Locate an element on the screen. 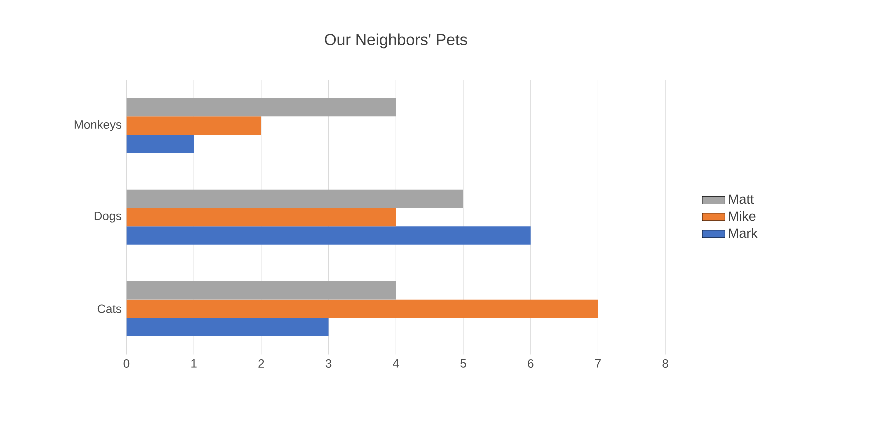 The image size is (875, 435). x-tick-label: 4 is located at coordinates (396, 364).